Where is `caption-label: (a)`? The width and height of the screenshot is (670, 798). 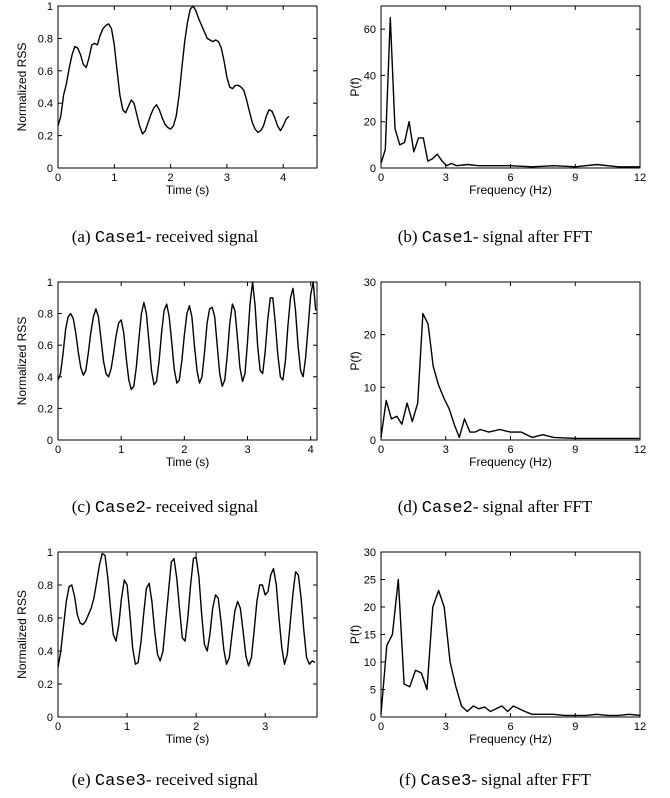 caption-label: (a) is located at coordinates (83, 236).